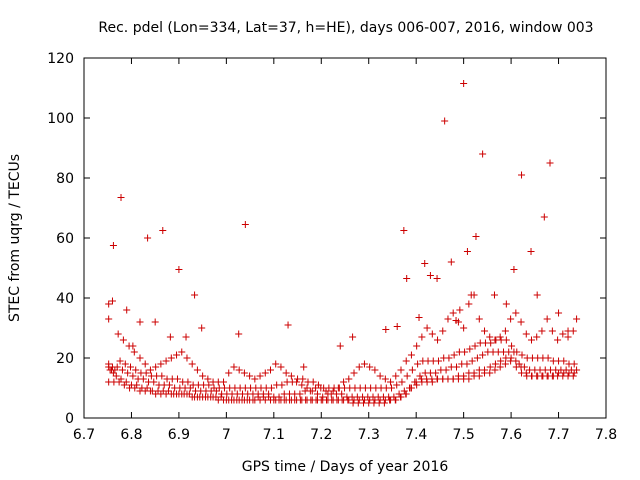 The image size is (640, 480). Describe the element at coordinates (179, 435) in the screenshot. I see `x-tick-label: 6.9` at that location.